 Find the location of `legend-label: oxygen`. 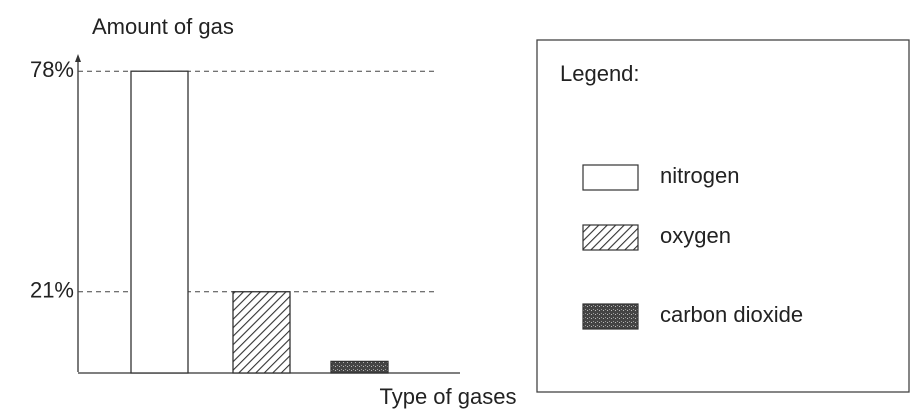

legend-label: oxygen is located at coordinates (695, 235).